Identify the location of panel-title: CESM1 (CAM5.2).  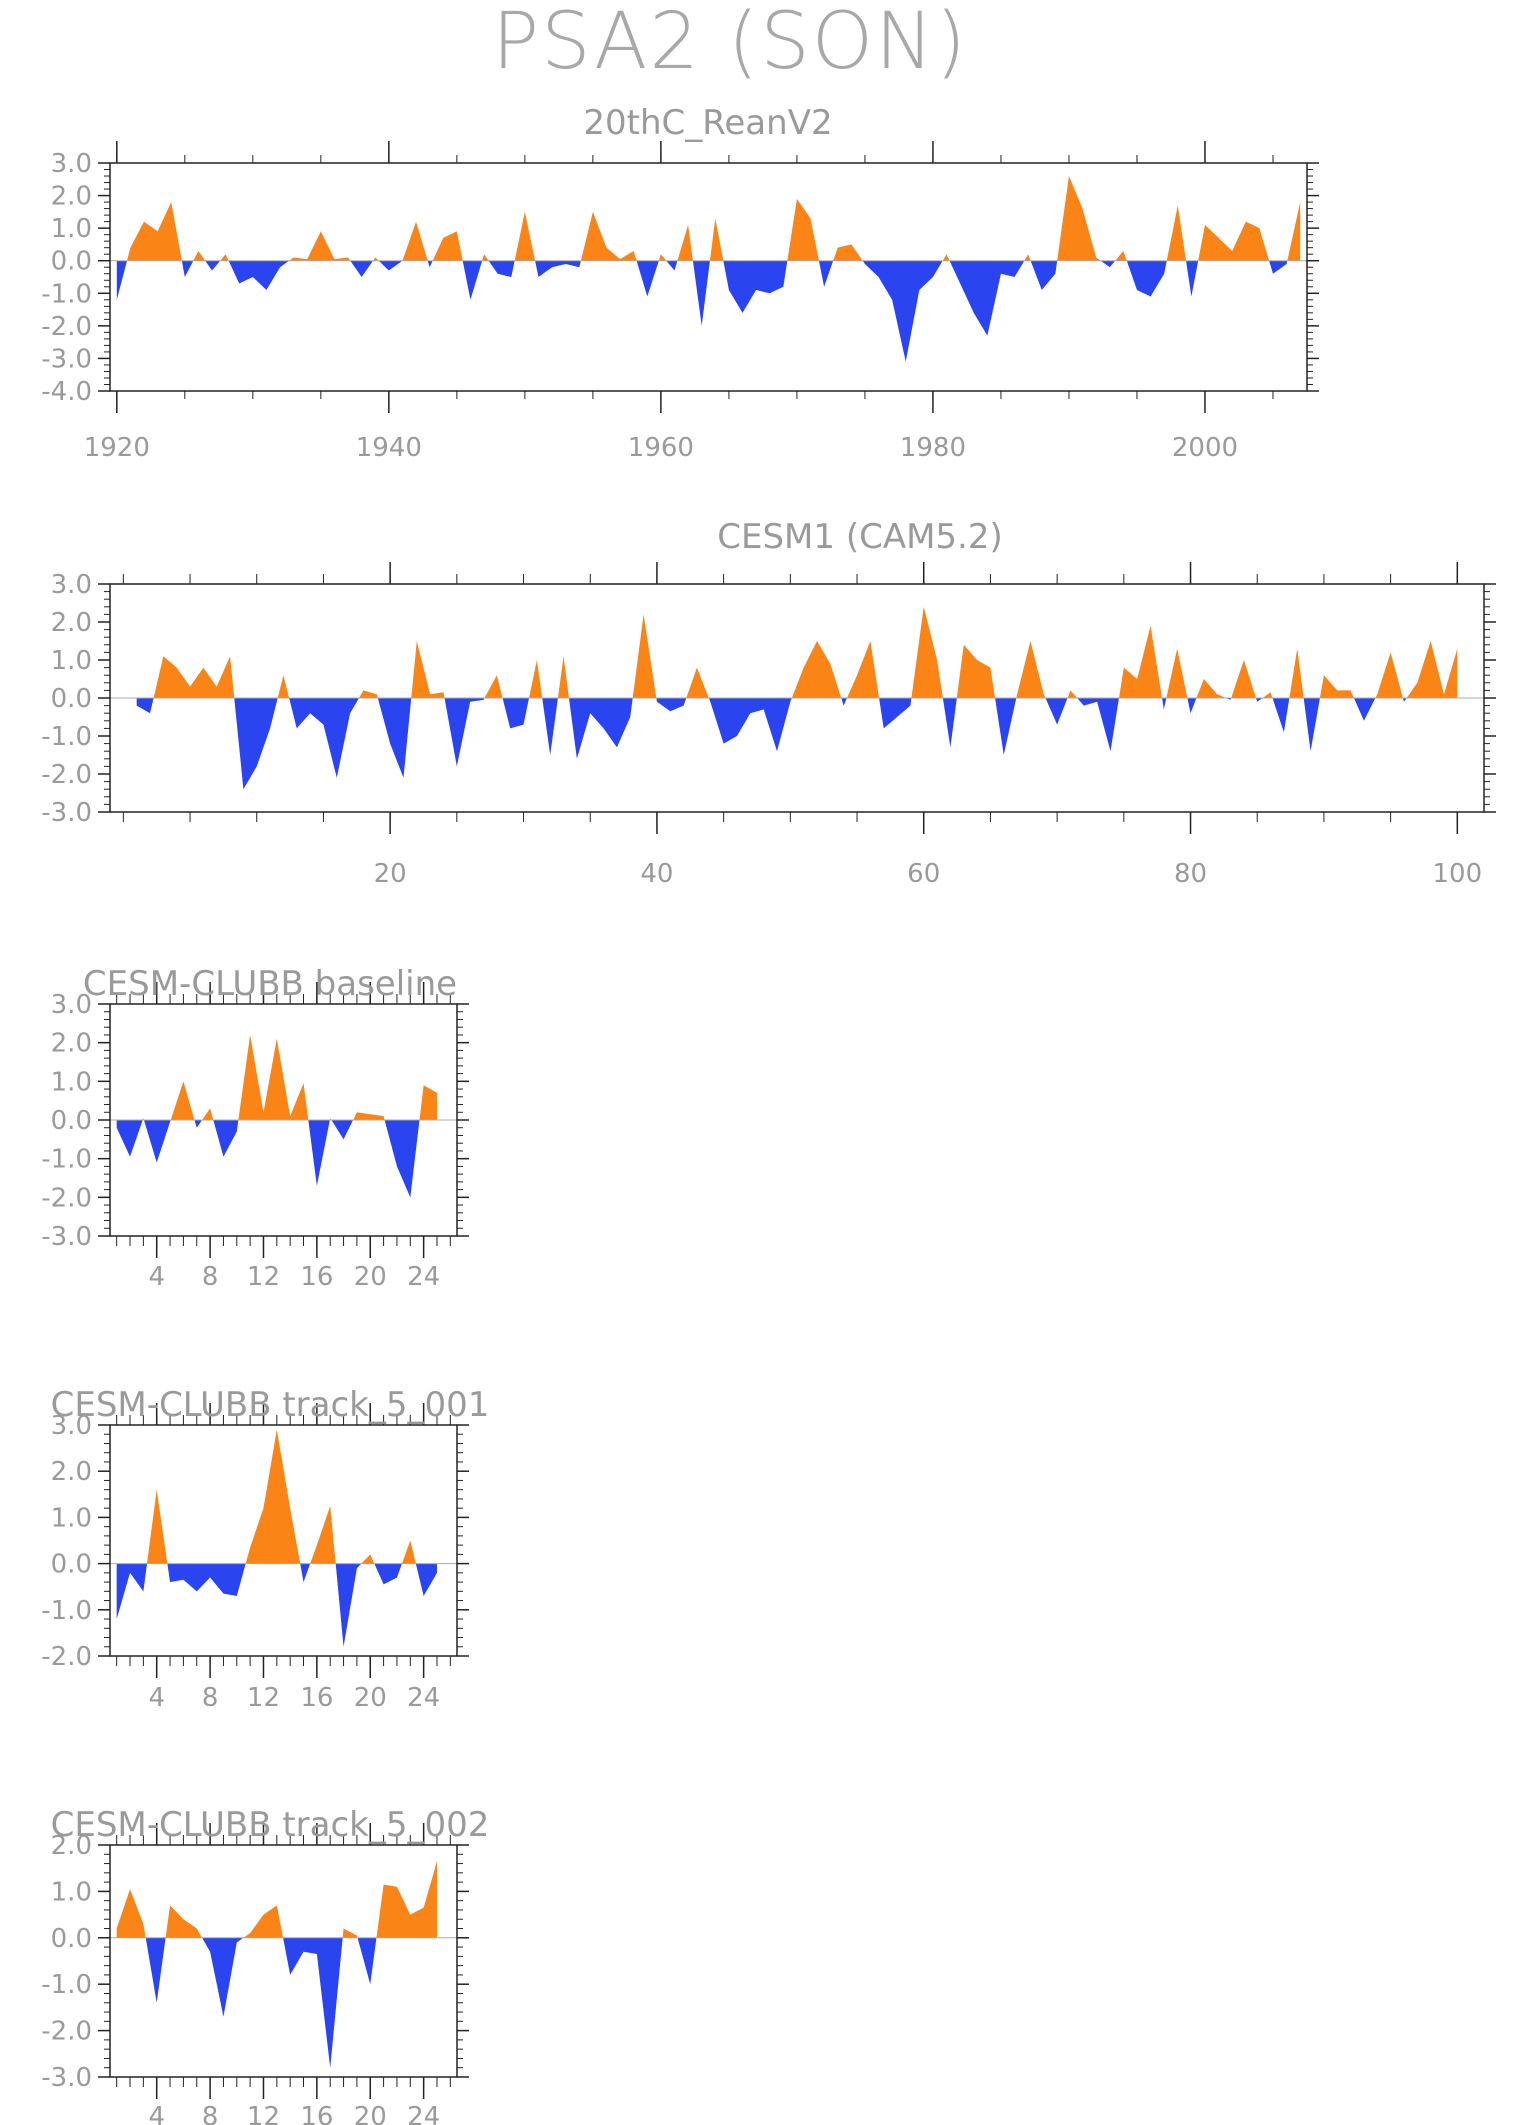
(860, 537).